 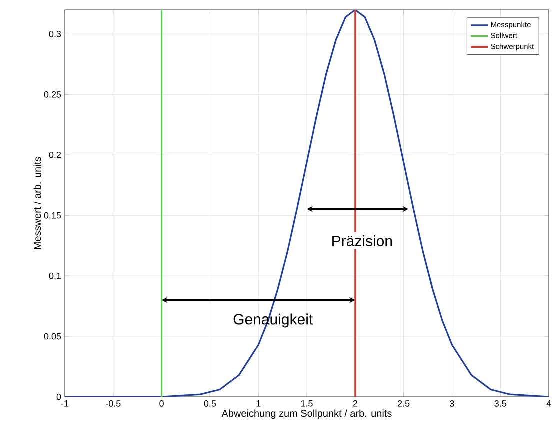 I want to click on x-tick-label: 2, so click(x=355, y=403).